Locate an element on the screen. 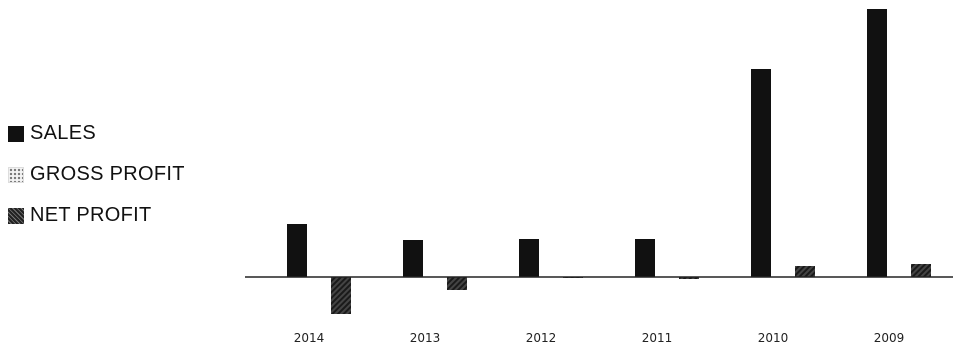  x-tick-label-2011: 2011 is located at coordinates (657, 338).